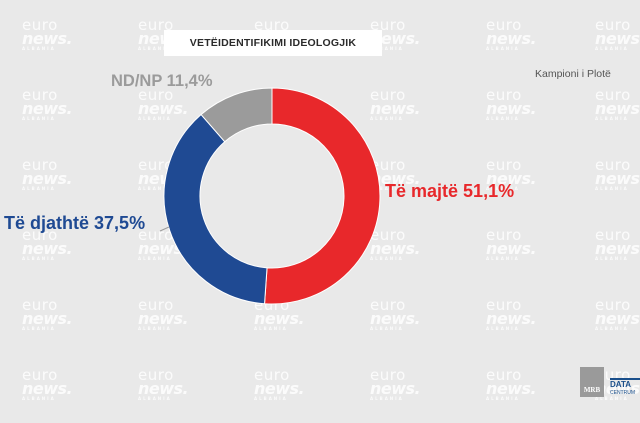  I want to click on datacentrum-bar, so click(625, 379).